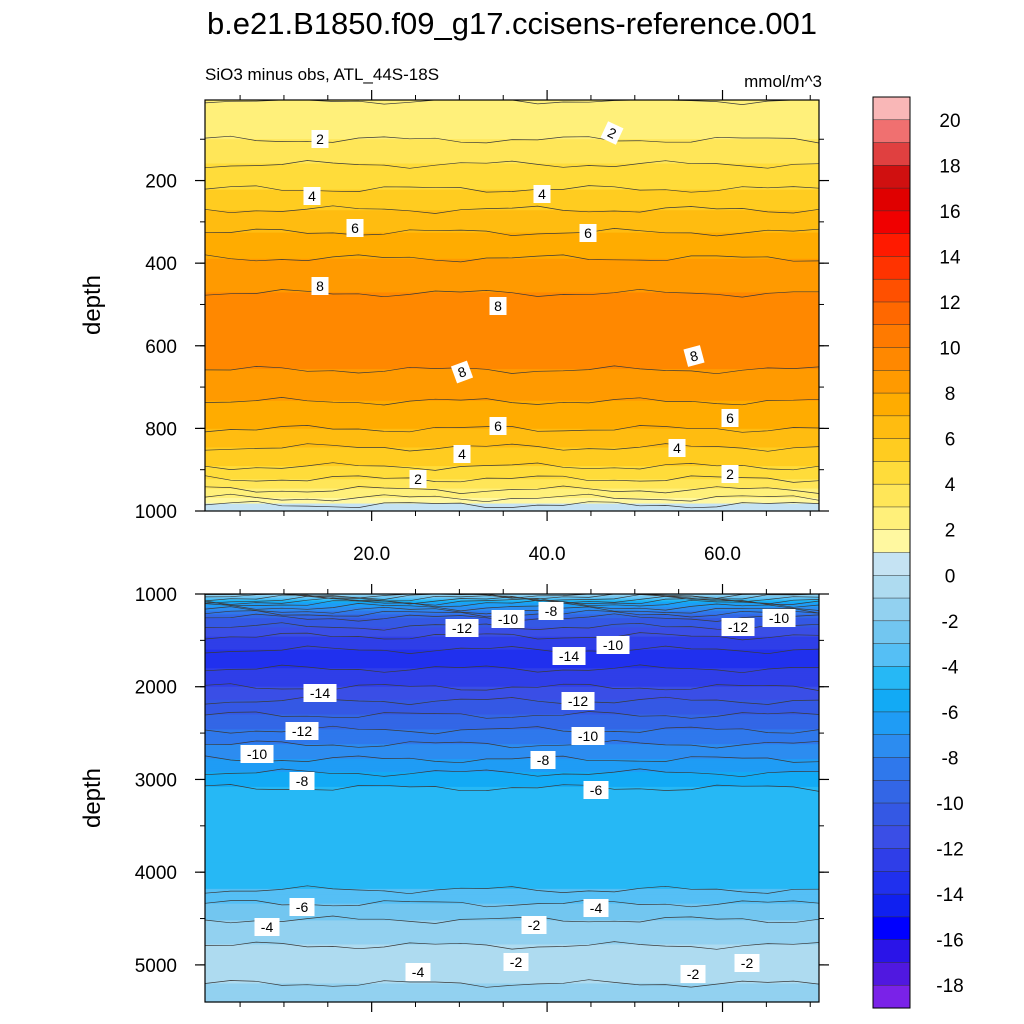 This screenshot has width=1024, height=1024. I want to click on colorbar-label: 10, so click(949, 349).